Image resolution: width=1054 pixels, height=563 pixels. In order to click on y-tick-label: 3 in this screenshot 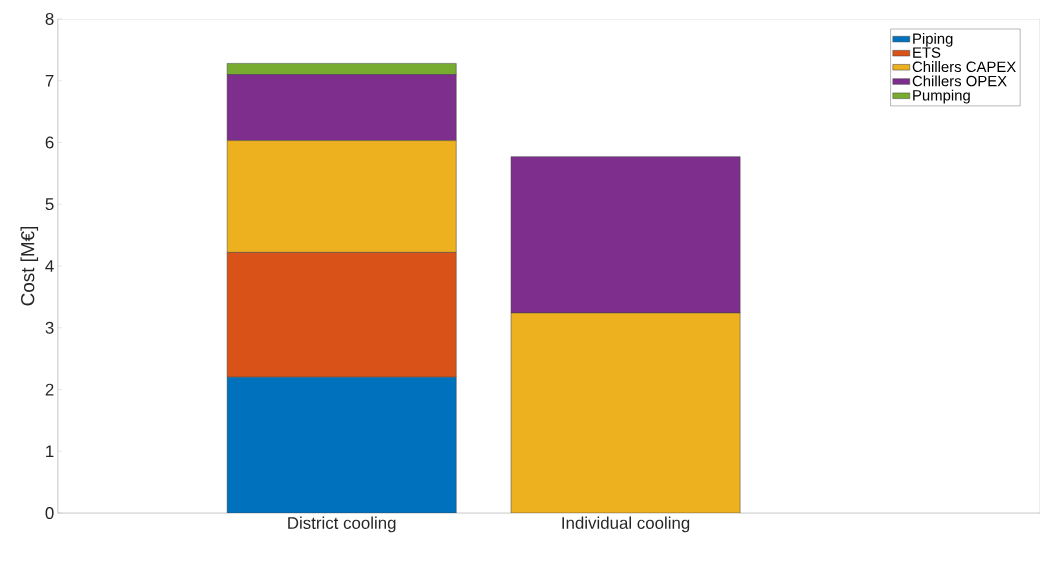, I will do `click(49, 327)`.